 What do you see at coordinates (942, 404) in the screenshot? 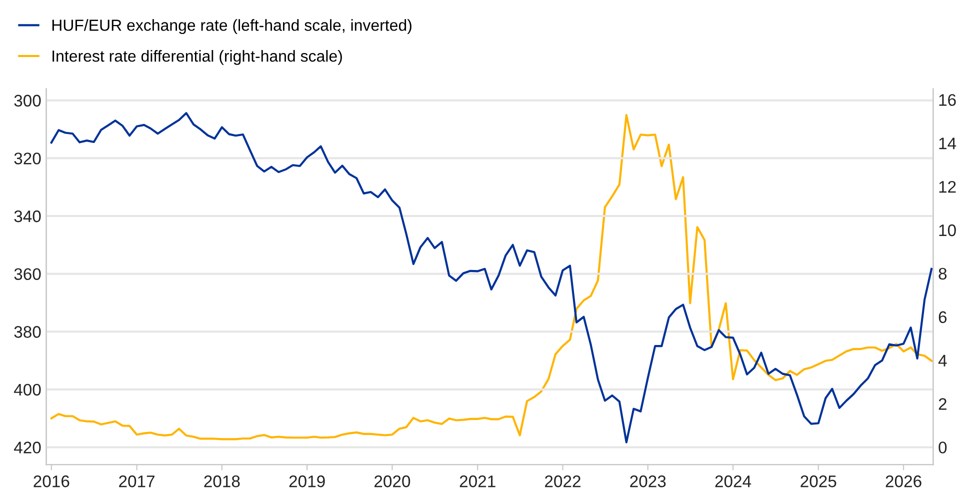
I see `y2-tick-label: 2` at bounding box center [942, 404].